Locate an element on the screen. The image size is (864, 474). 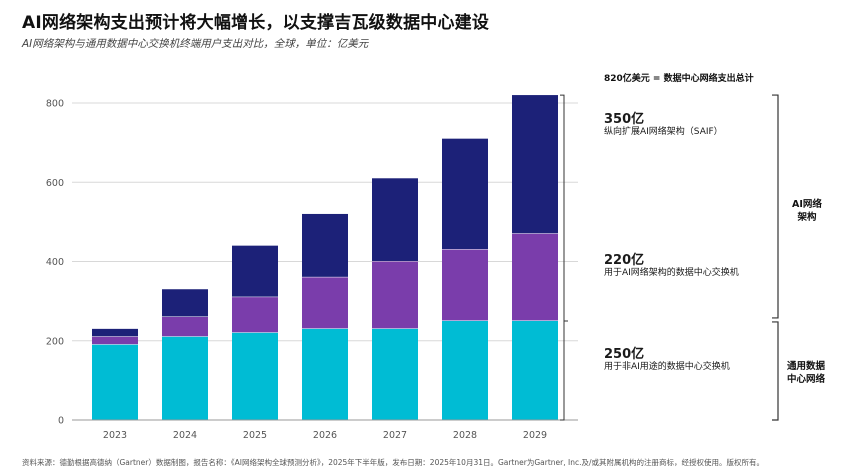
ai-fabric-group-line1: AI网络 is located at coordinates (807, 204).